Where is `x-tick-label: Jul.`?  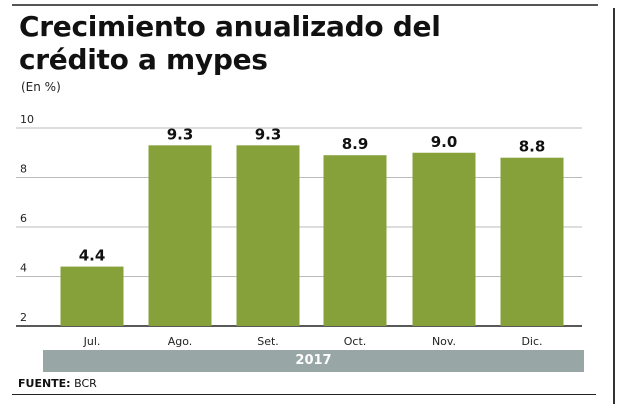
x-tick-label: Jul. is located at coordinates (92, 341).